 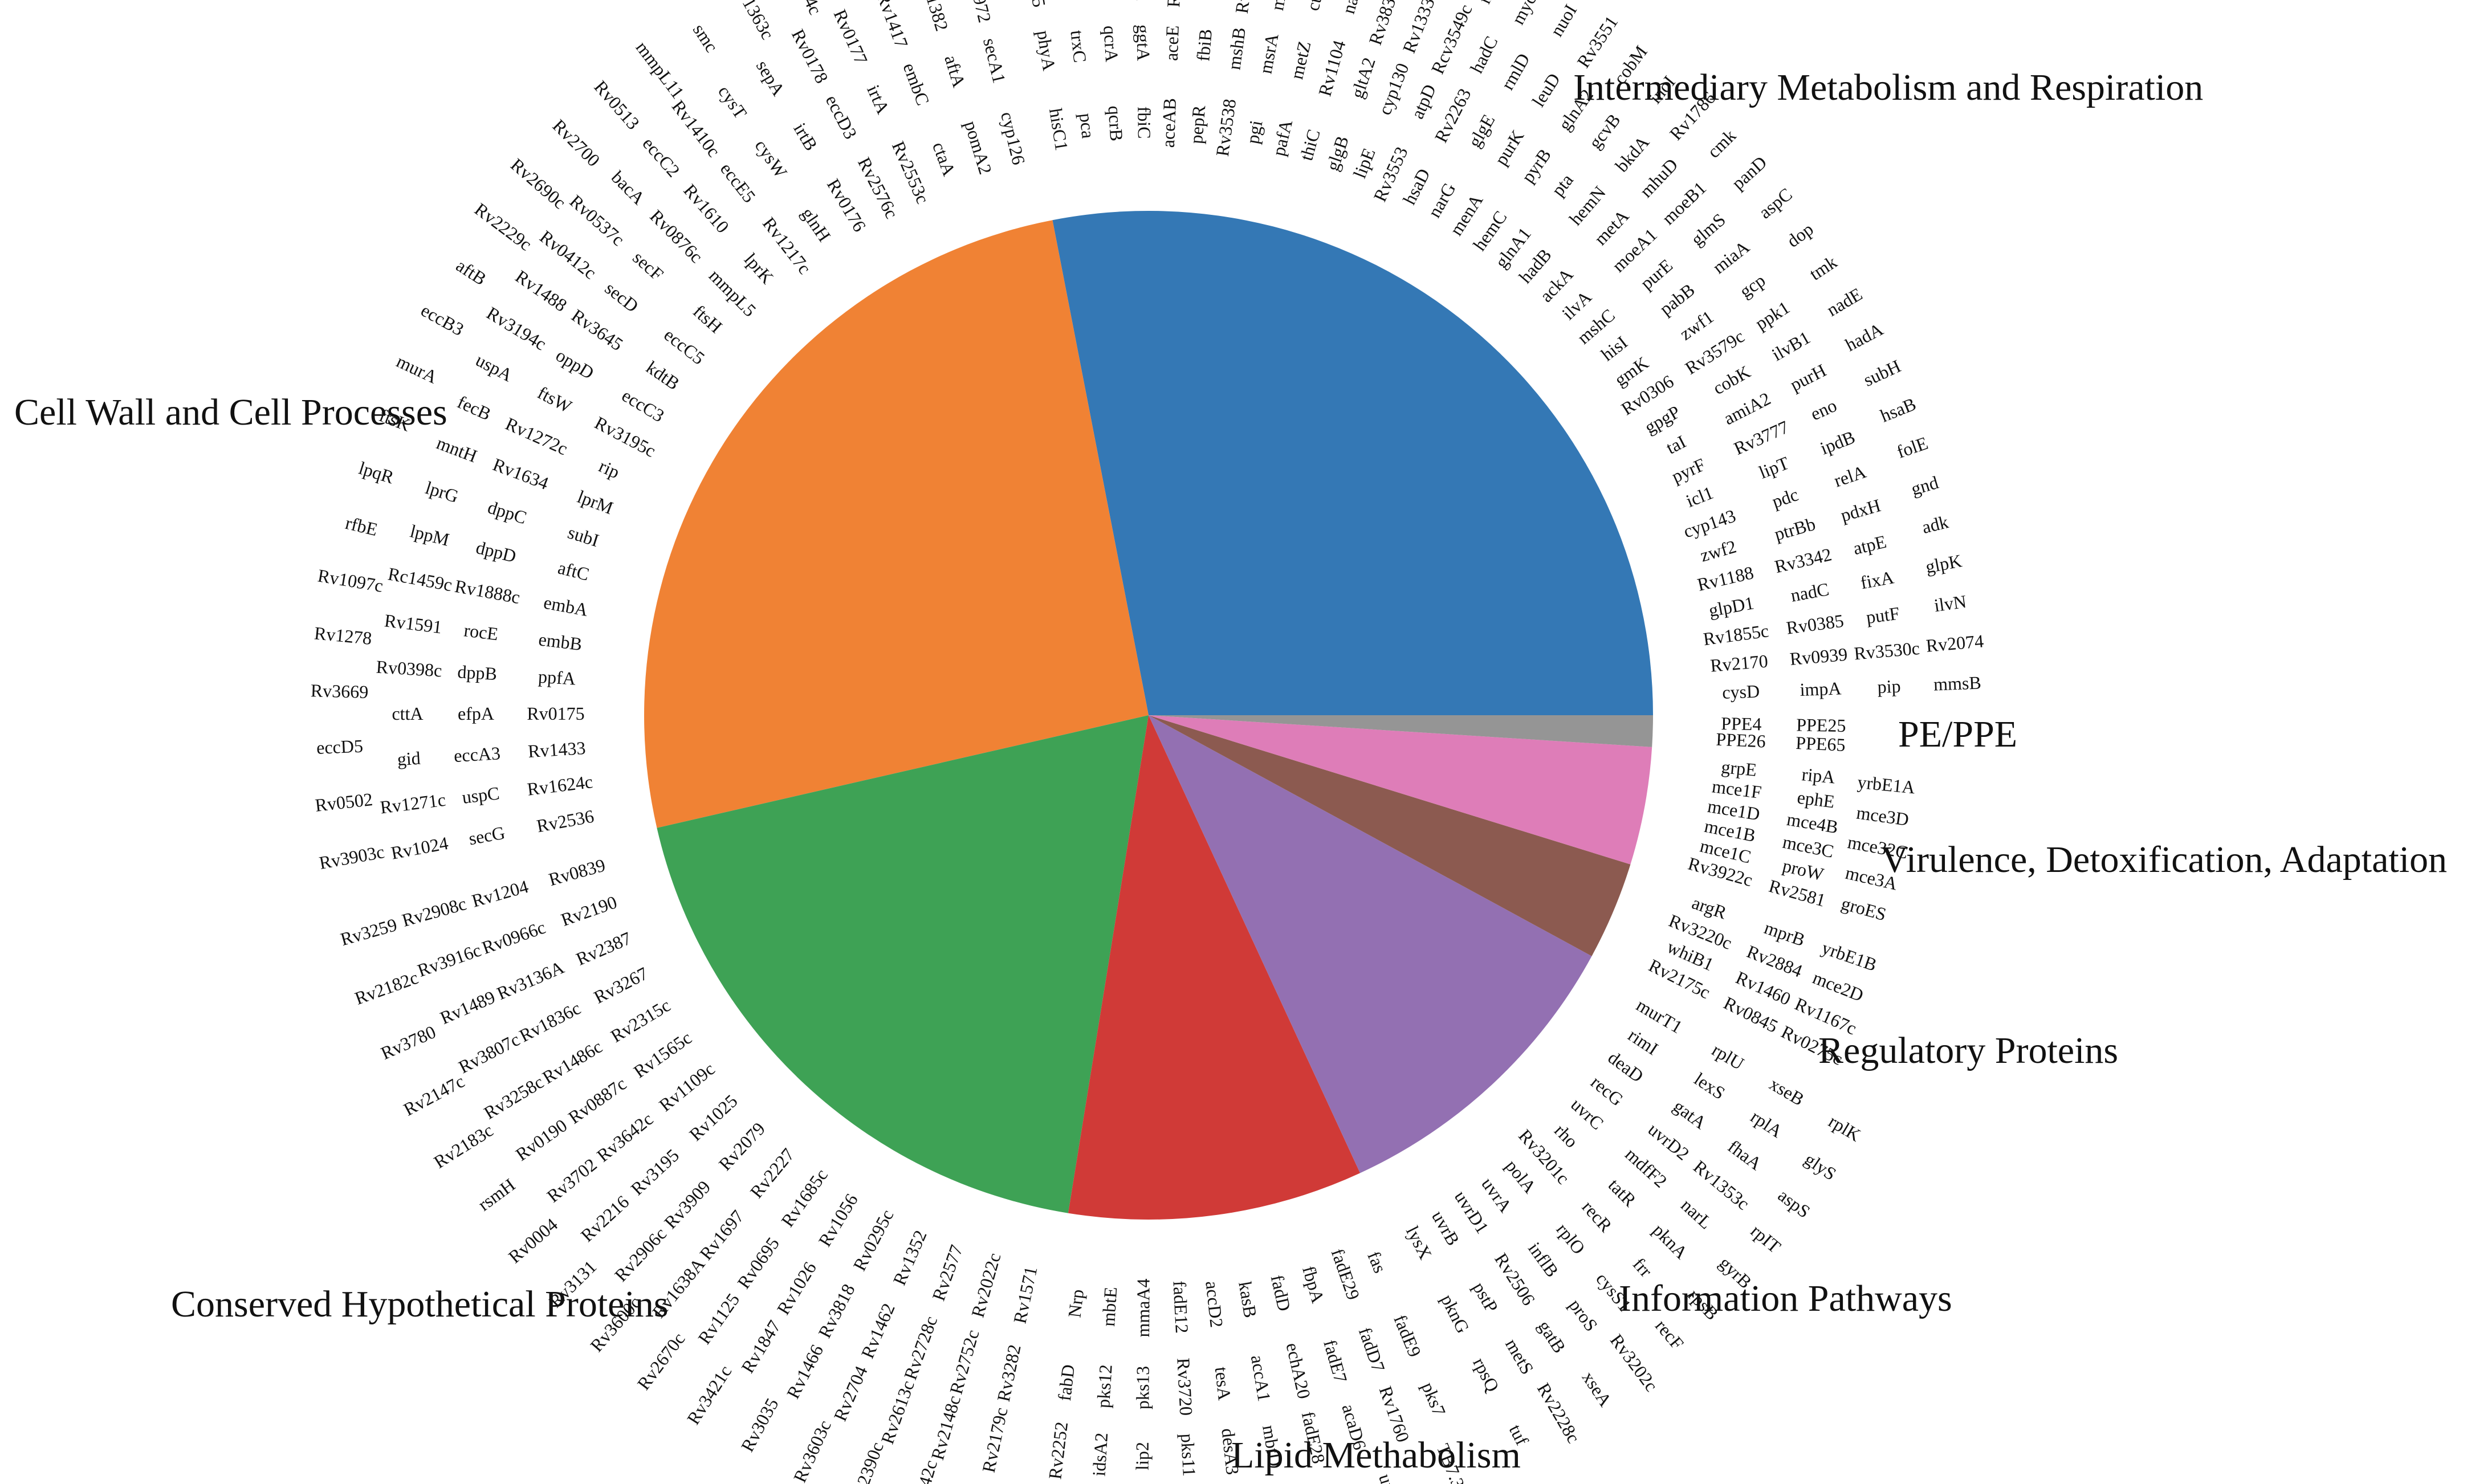 What do you see at coordinates (377, 473) in the screenshot?
I see `gene-label: lpqR` at bounding box center [377, 473].